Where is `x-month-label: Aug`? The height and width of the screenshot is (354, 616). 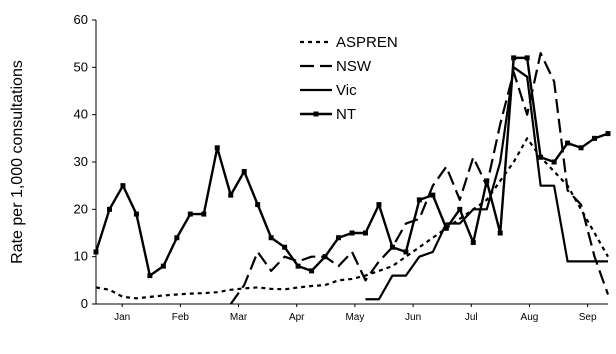 x-month-label: Aug is located at coordinates (530, 317).